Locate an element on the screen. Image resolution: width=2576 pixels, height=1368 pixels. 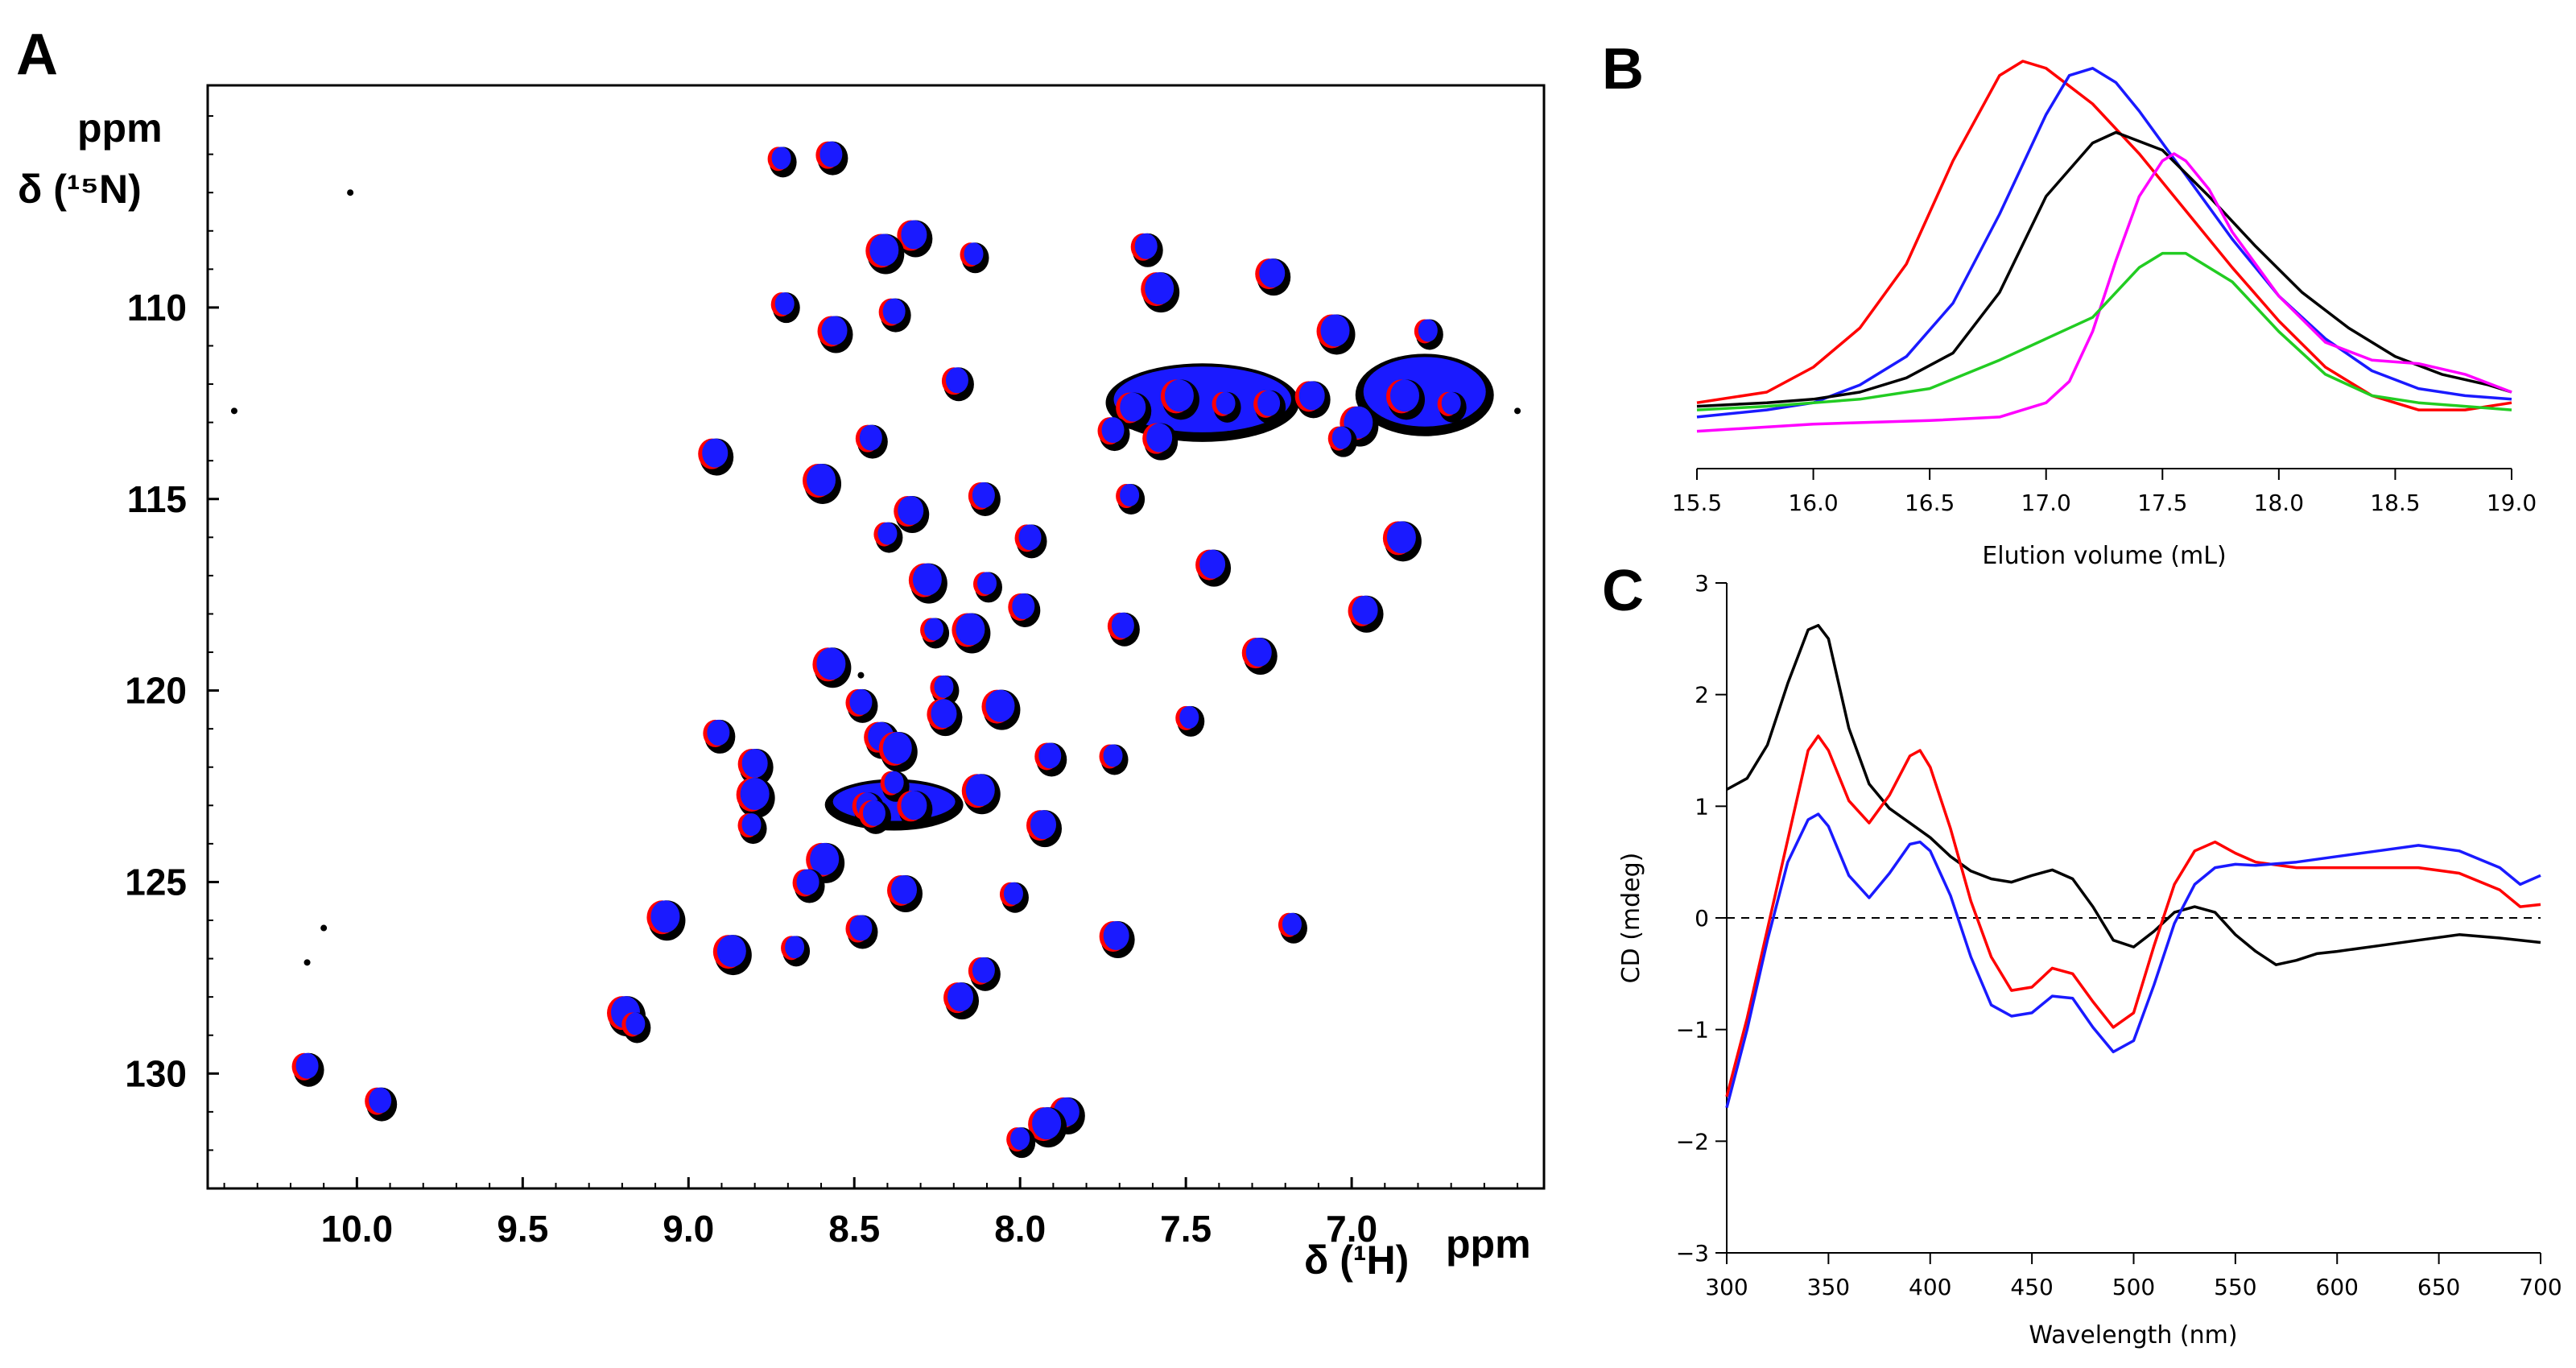
panel-c-y-tick-label: 1 is located at coordinates (1702, 807).